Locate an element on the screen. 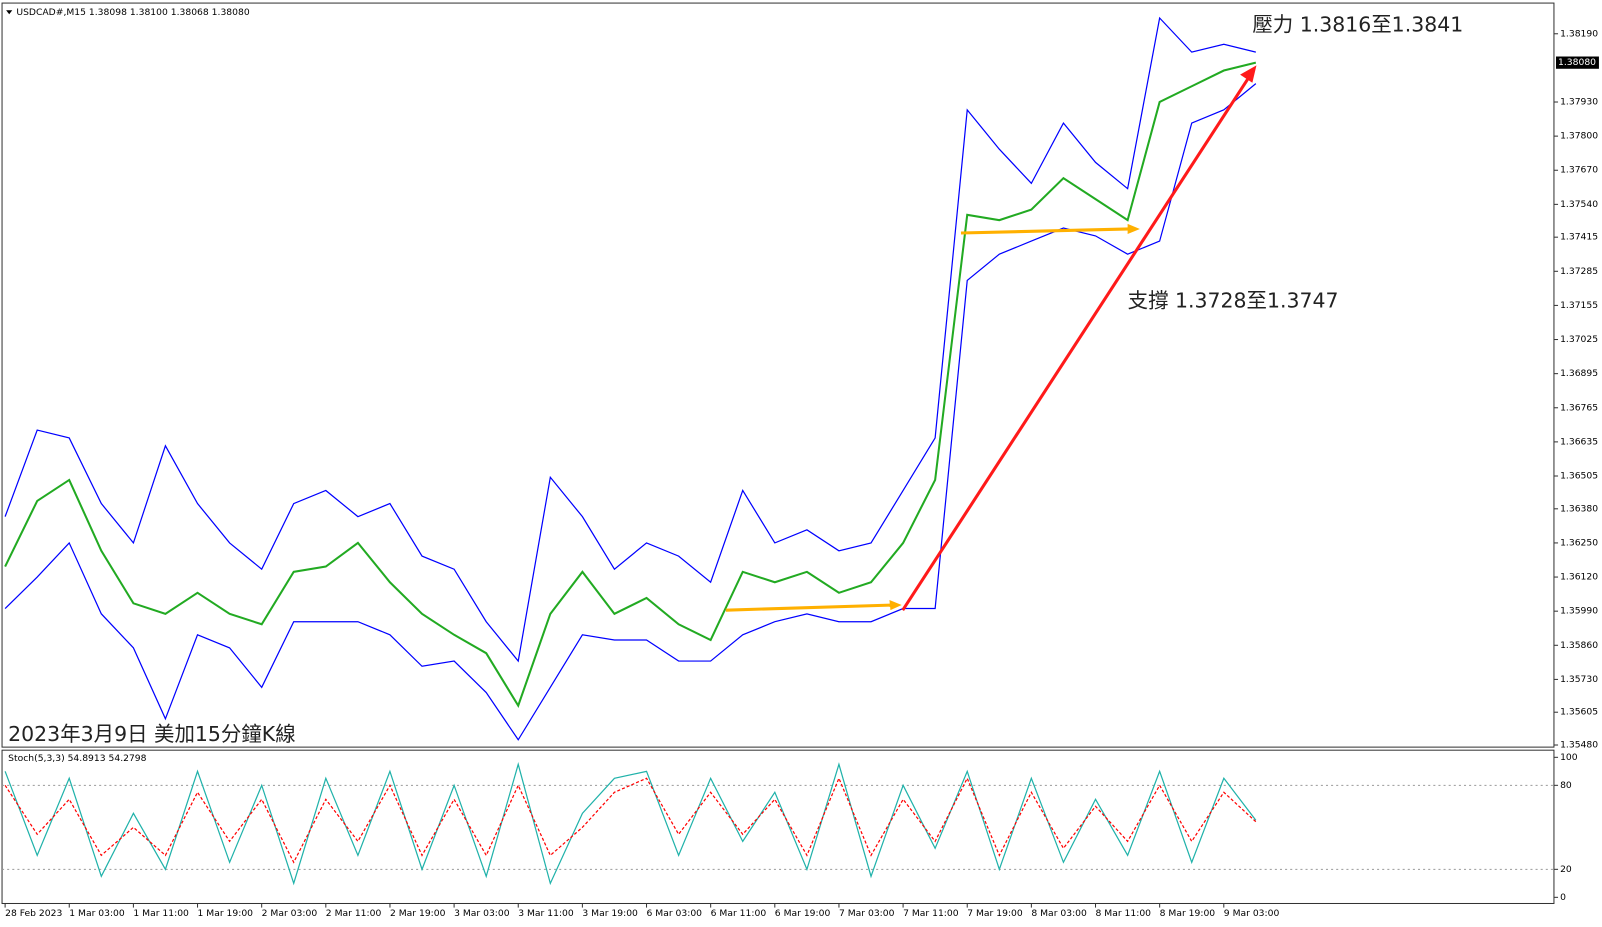  y-tick-label: 1.37415 is located at coordinates (1579, 237).